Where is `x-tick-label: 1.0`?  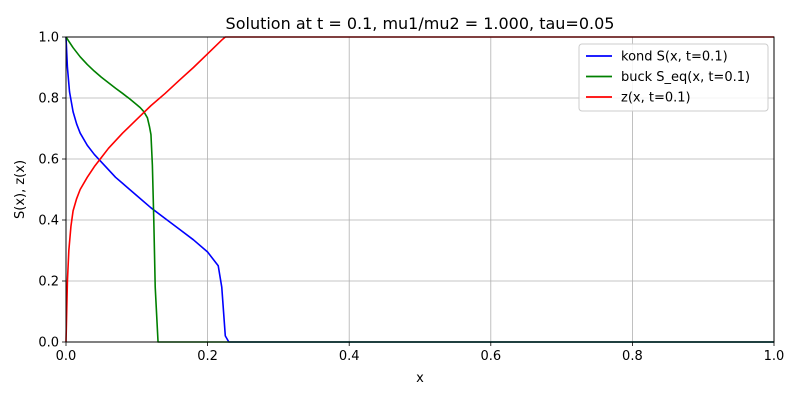 x-tick-label: 1.0 is located at coordinates (774, 356).